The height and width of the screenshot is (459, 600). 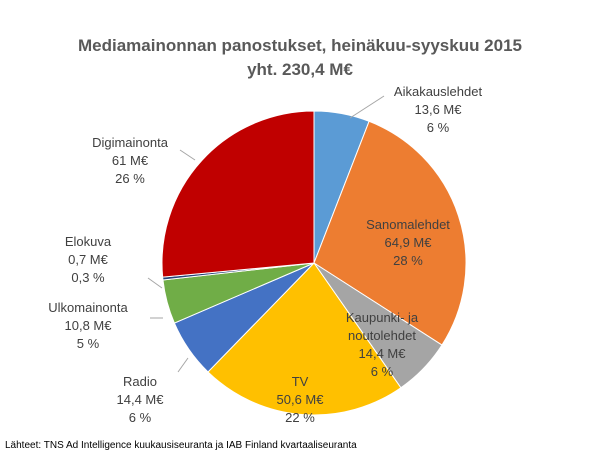 I want to click on slice-label: Elokuva 0,7 M€ 0,3 %, so click(x=88, y=260).